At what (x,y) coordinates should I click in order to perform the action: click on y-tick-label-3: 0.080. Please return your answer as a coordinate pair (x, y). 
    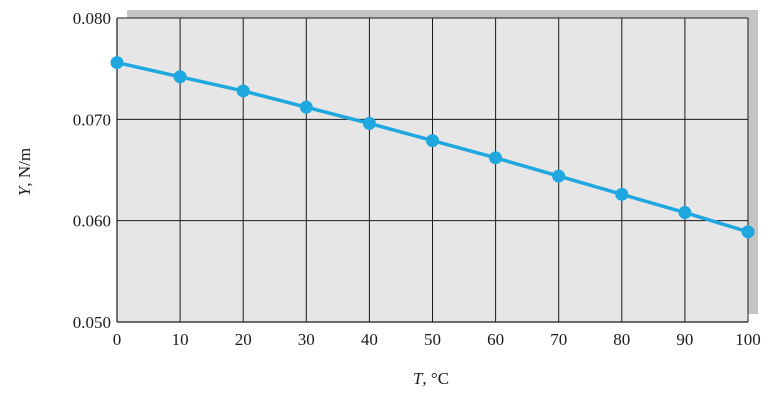
    Looking at the image, I should click on (92, 18).